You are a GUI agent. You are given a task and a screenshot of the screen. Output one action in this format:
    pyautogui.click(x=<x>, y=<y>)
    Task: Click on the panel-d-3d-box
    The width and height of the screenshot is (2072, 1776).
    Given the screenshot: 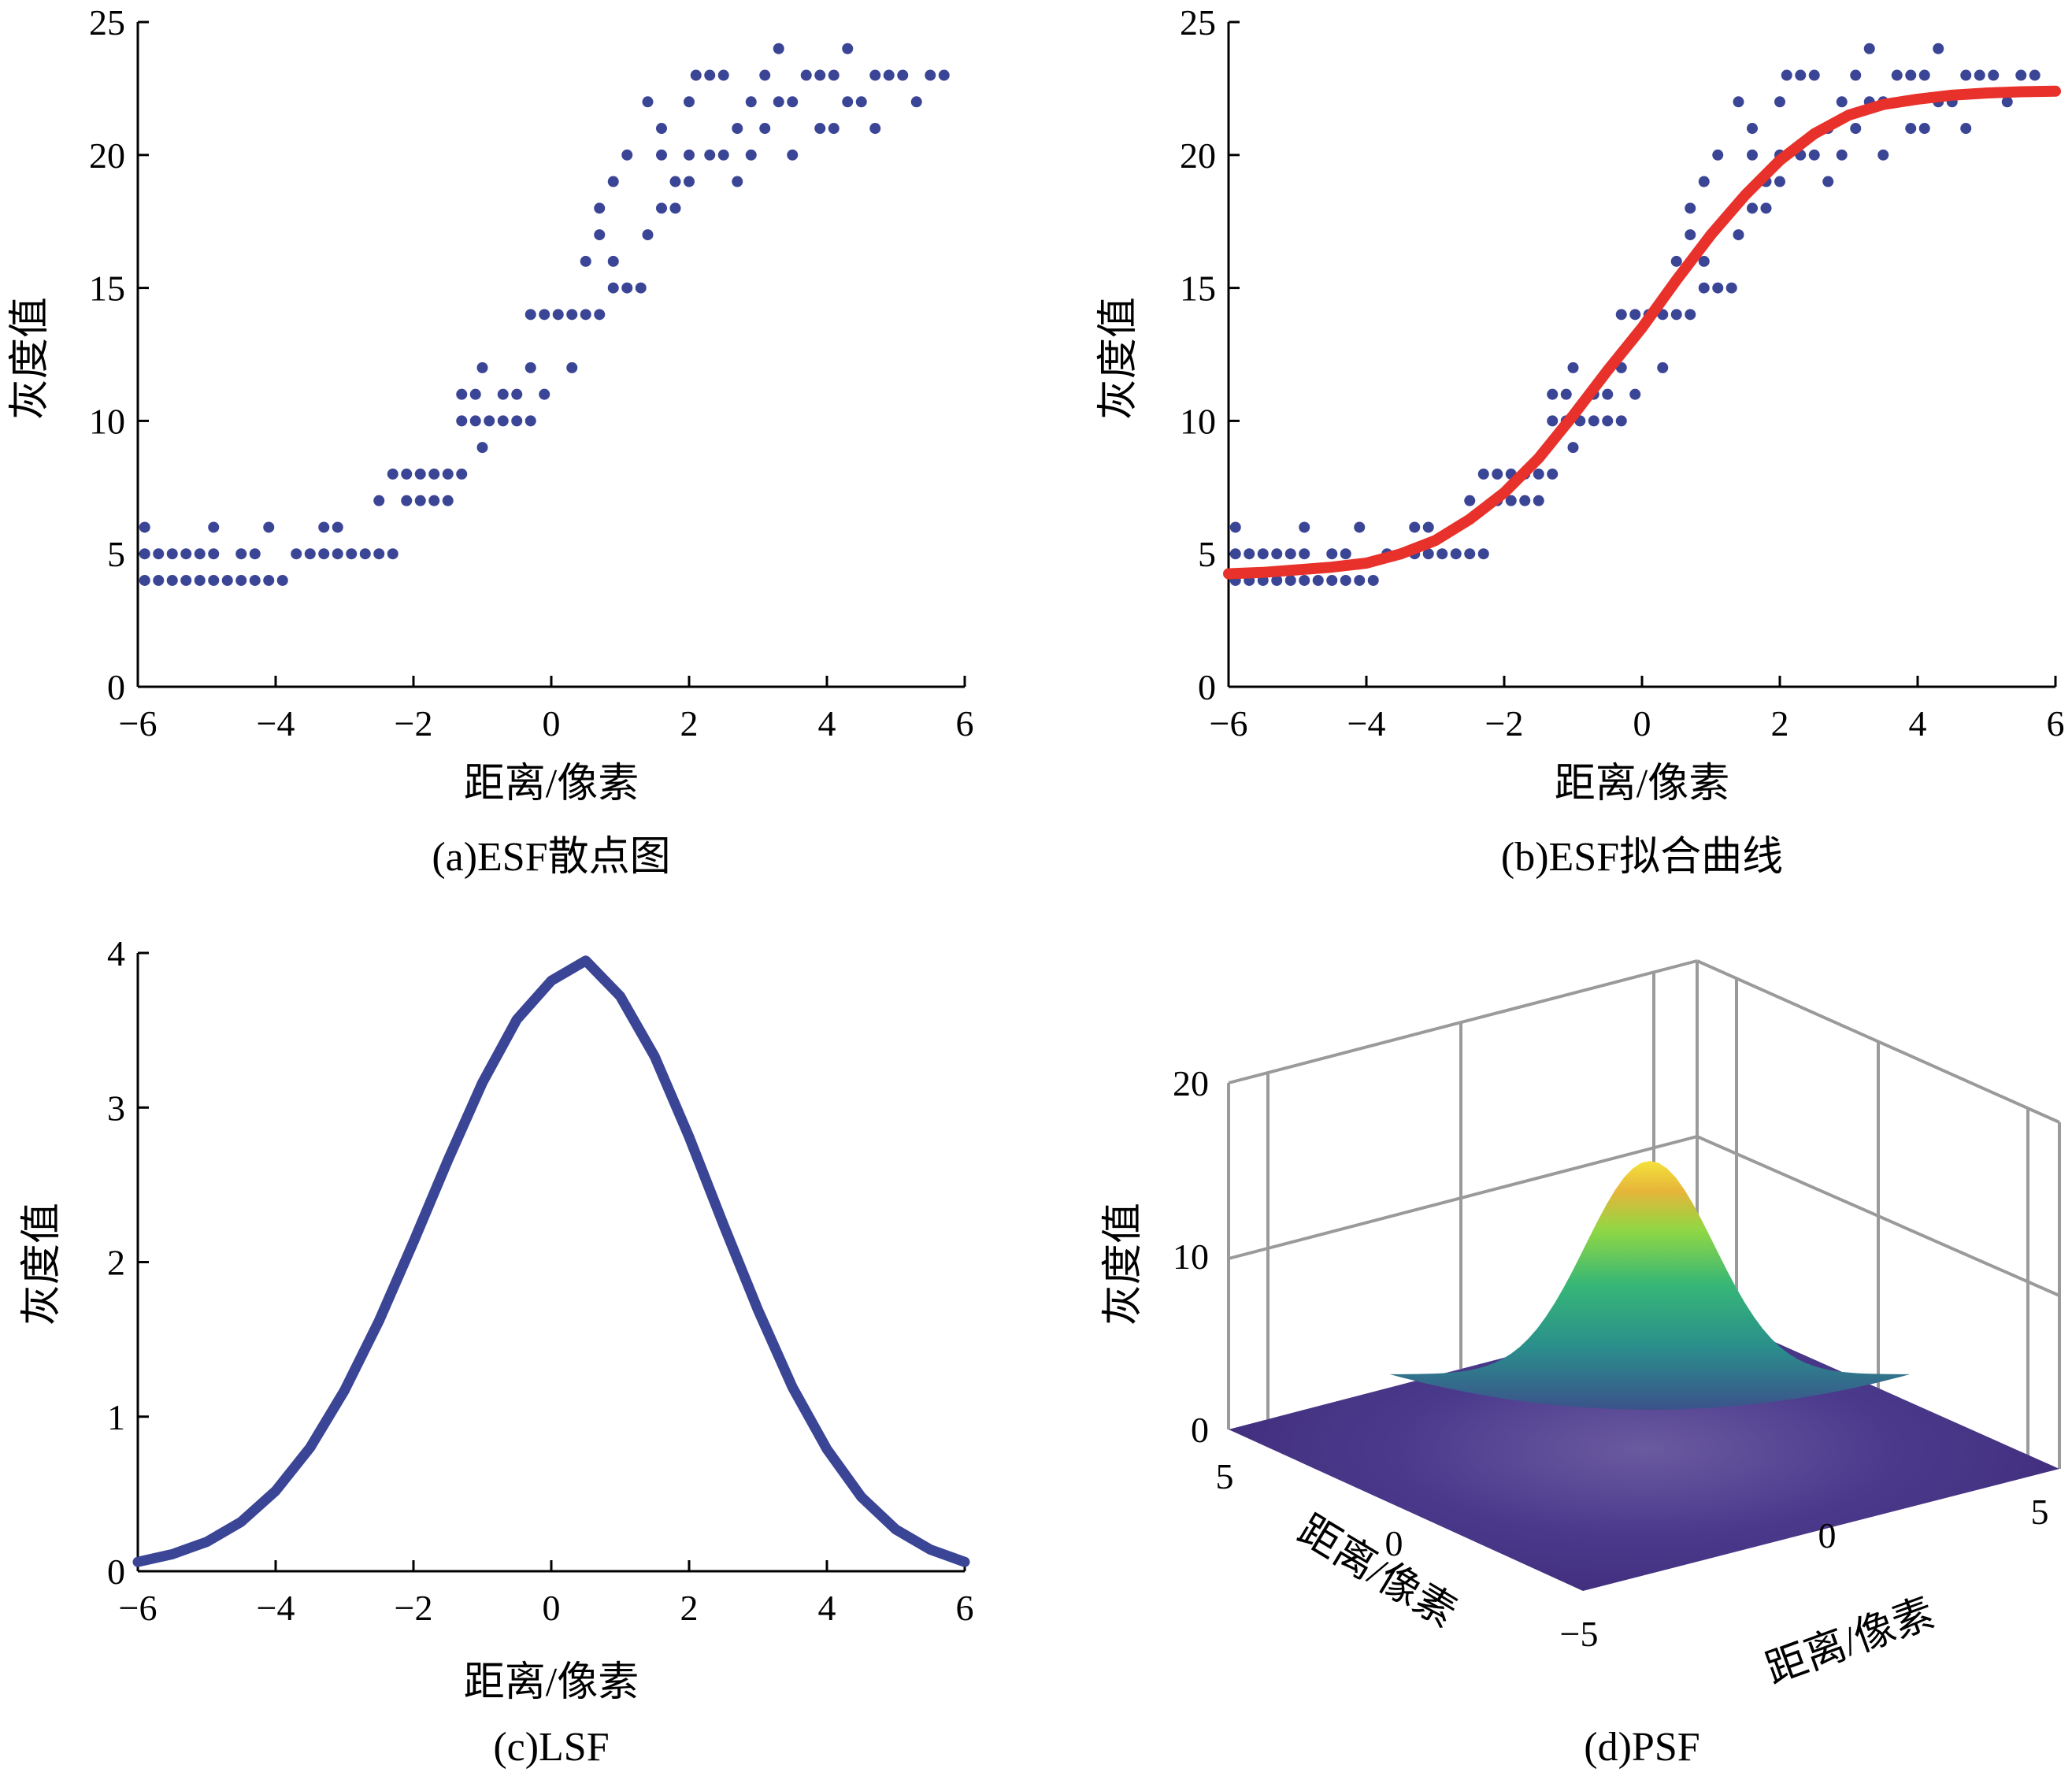 What is the action you would take?
    pyautogui.click(x=1644, y=1214)
    